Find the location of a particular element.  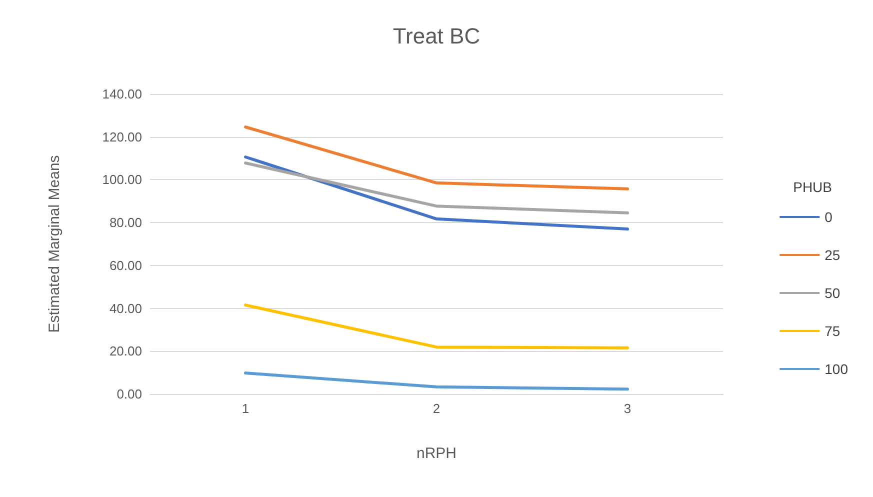

legend-title: PHUB is located at coordinates (812, 187).